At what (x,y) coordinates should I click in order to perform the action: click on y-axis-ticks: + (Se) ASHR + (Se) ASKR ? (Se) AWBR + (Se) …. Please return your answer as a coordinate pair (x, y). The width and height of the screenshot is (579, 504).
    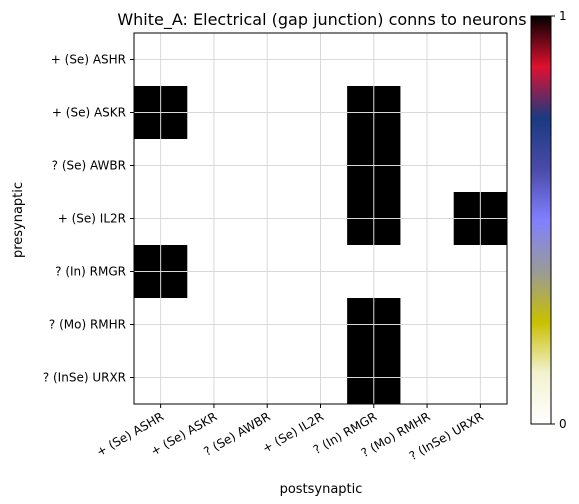
    Looking at the image, I should click on (88, 219).